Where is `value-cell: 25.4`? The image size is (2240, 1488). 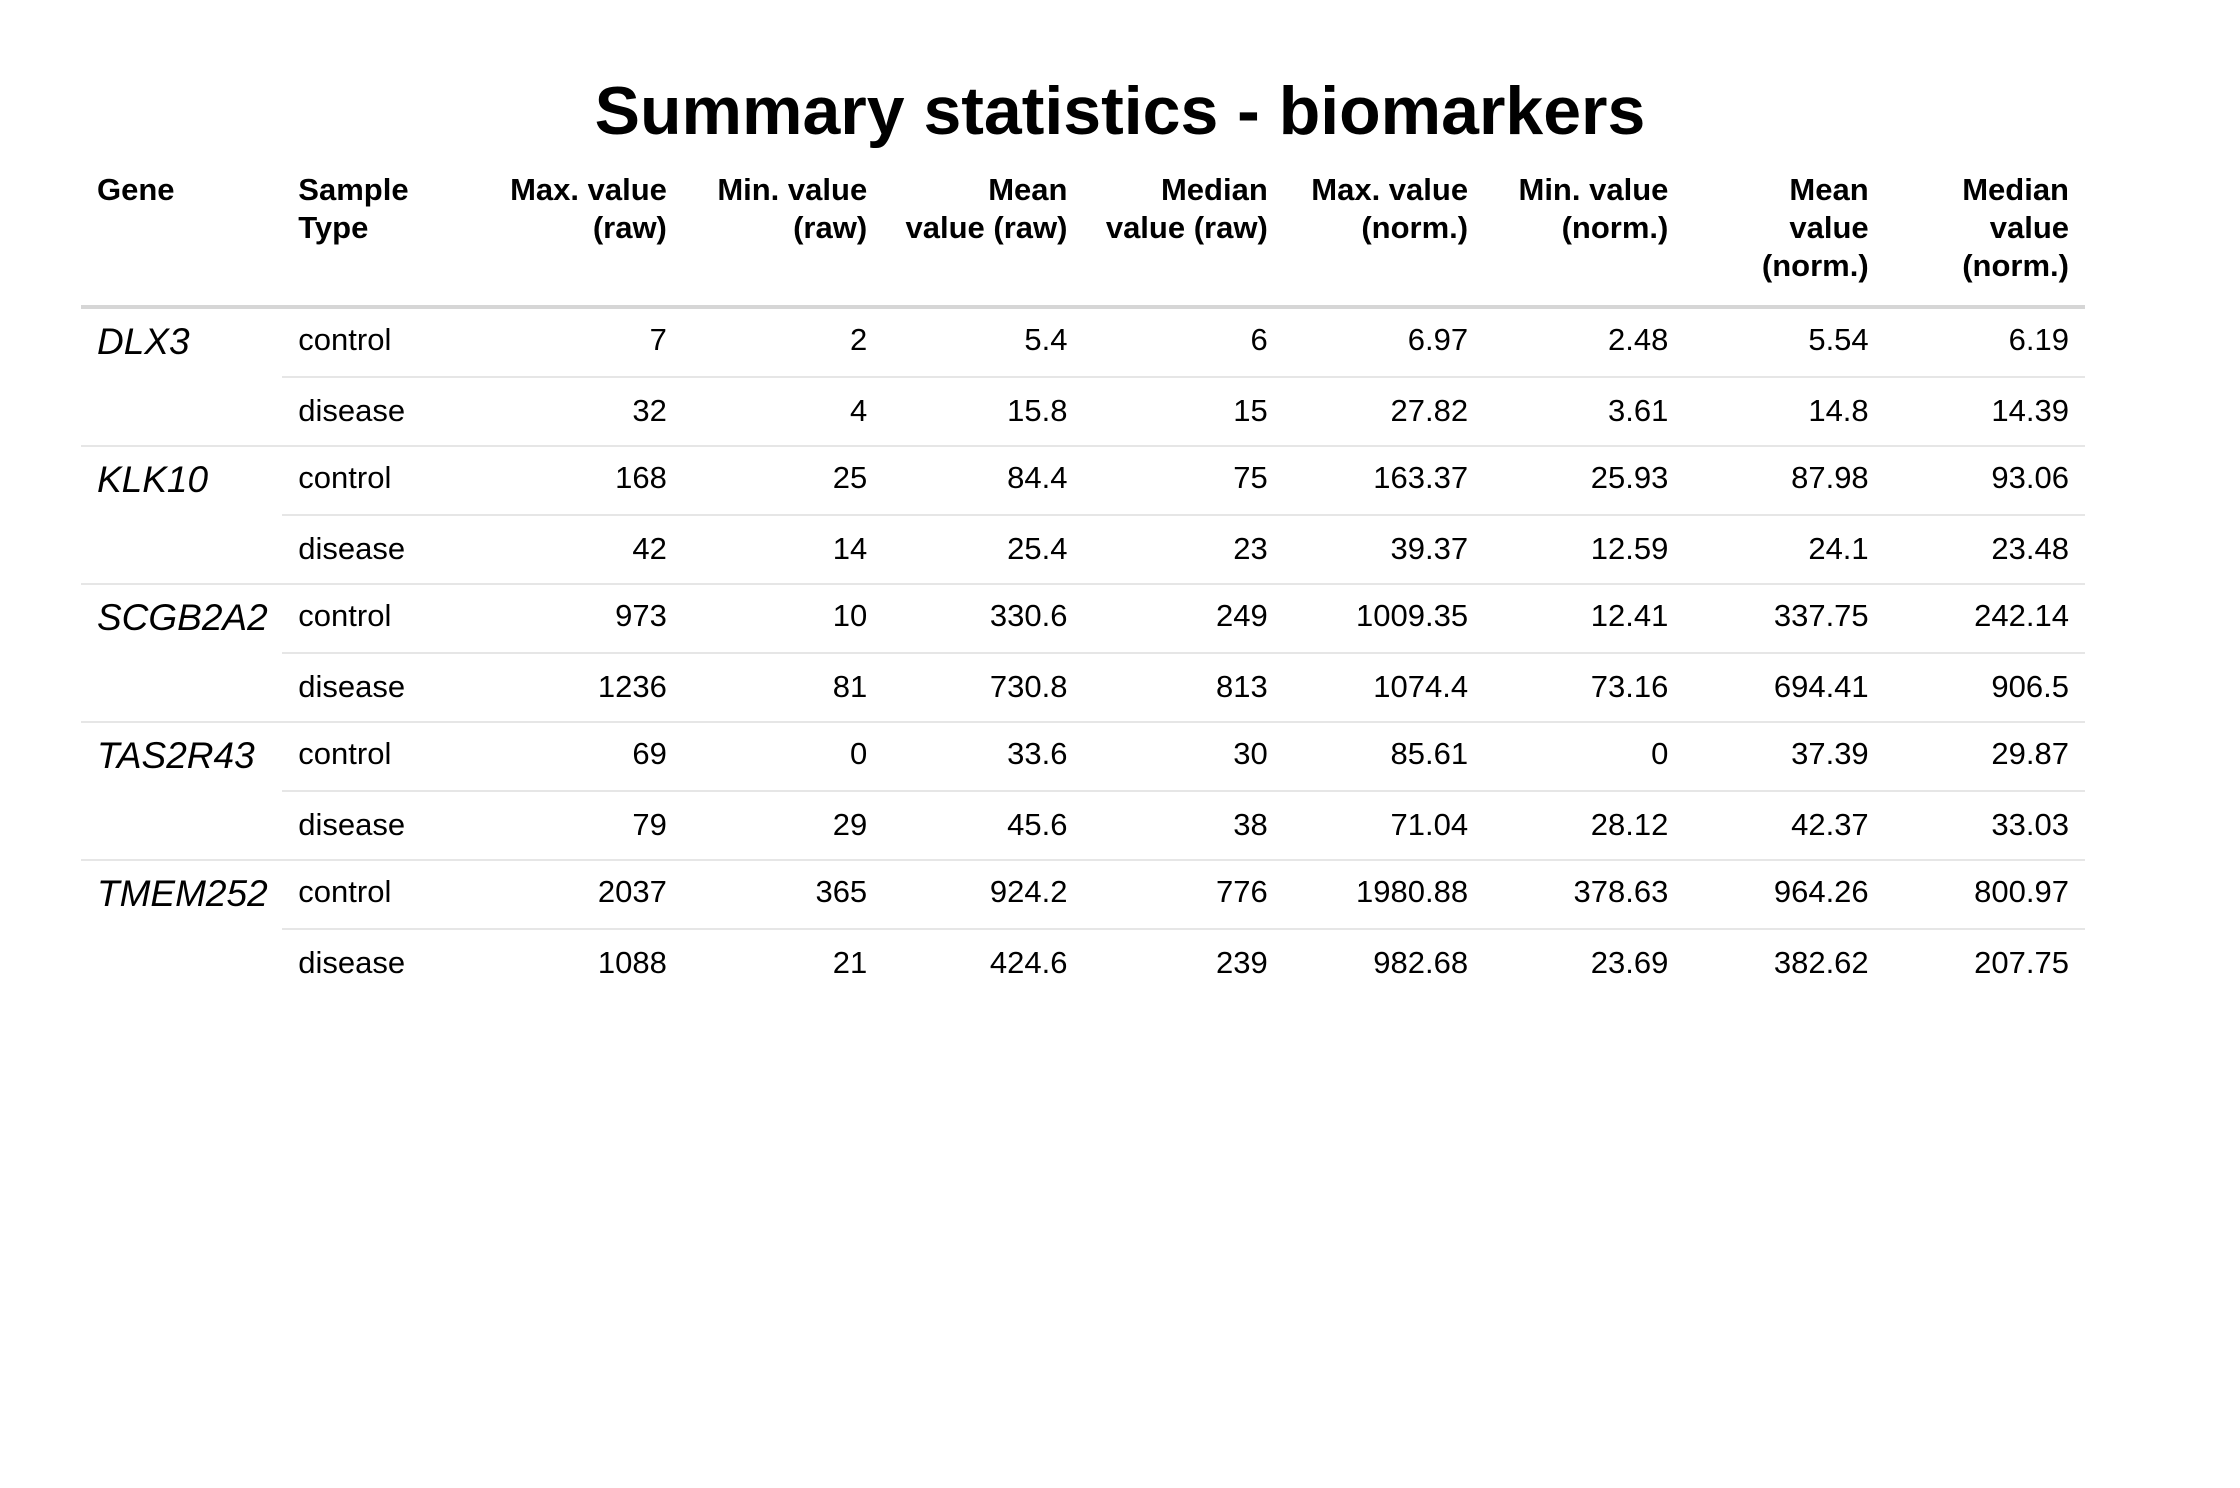
value-cell: 25.4 is located at coordinates (983, 549).